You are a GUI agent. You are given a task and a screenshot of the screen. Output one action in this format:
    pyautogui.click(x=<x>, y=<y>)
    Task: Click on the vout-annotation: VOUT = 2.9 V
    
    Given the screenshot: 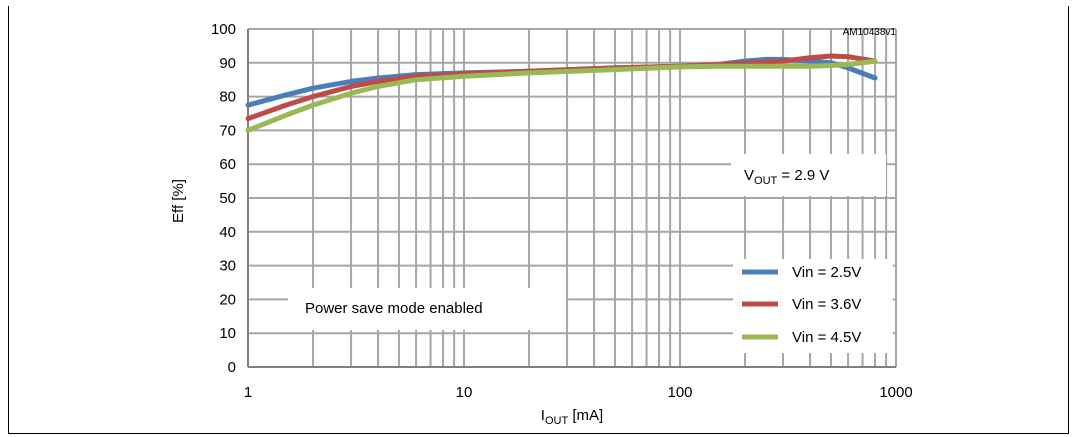 What is the action you would take?
    pyautogui.click(x=808, y=175)
    